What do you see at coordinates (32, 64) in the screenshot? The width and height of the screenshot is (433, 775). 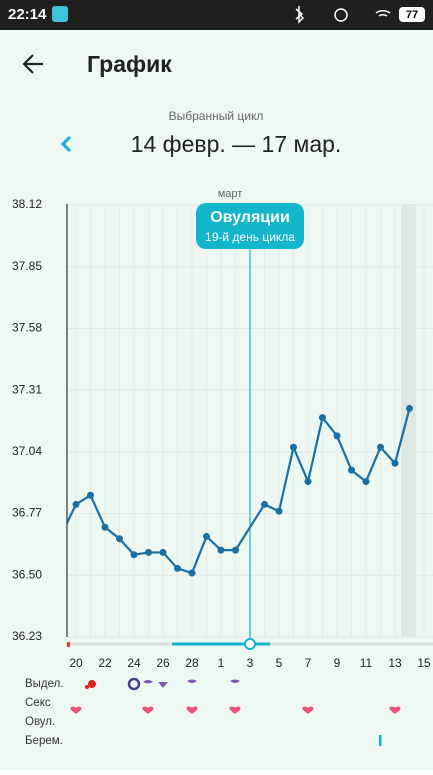 I see `back-button` at bounding box center [32, 64].